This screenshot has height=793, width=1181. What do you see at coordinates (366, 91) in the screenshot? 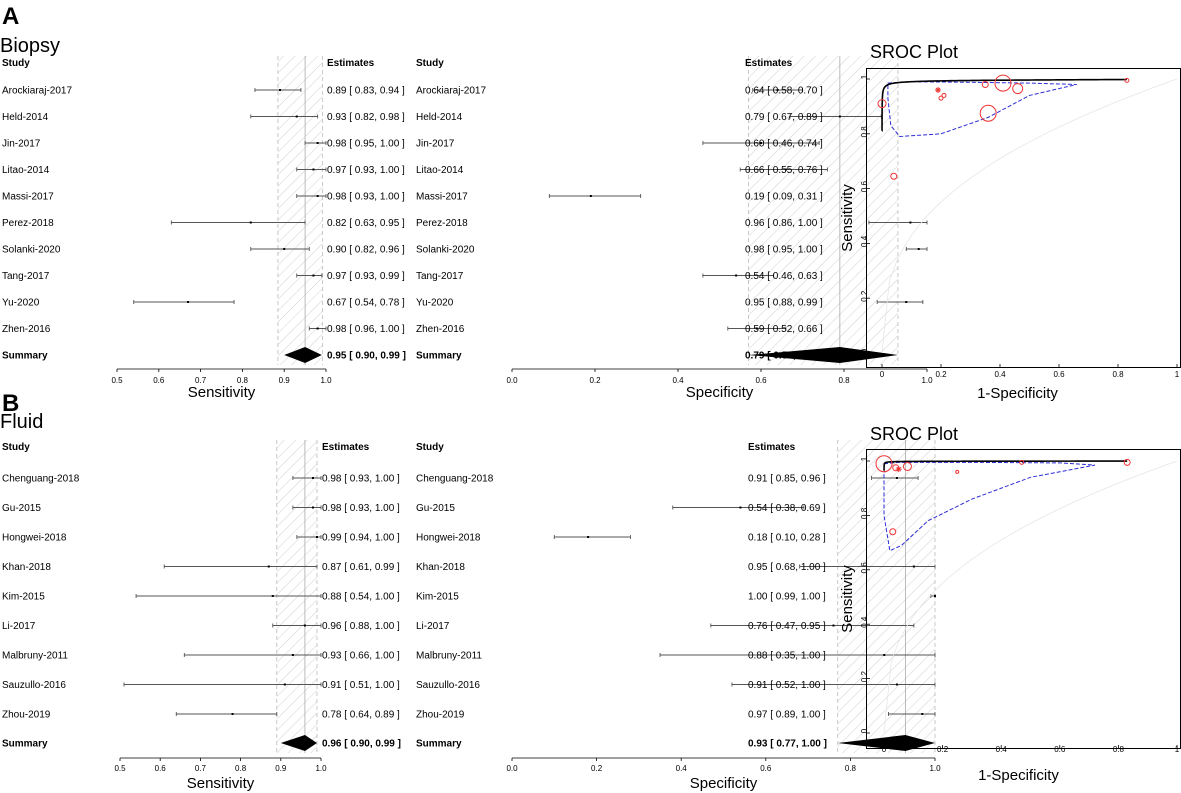
I see `sens-estimate-label: 0.89 [ 0.83, 0.94 ]` at bounding box center [366, 91].